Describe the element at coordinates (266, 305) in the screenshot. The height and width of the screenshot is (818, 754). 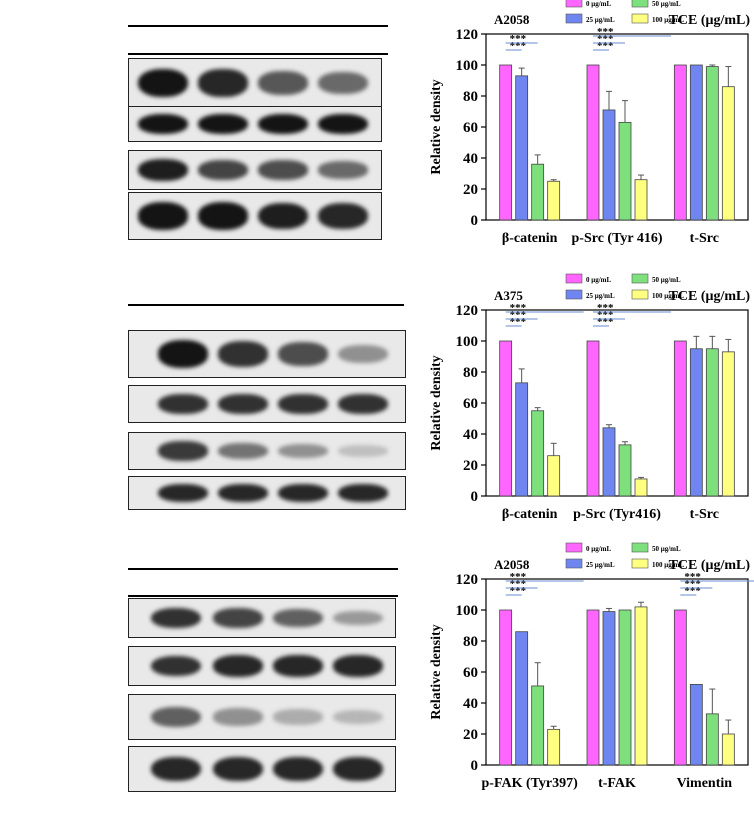
I see `header-underline` at that location.